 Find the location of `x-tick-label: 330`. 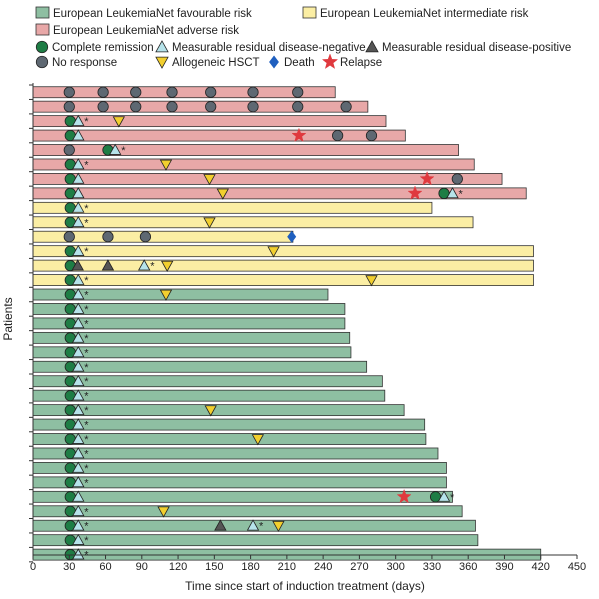

x-tick-label: 330 is located at coordinates (432, 567).